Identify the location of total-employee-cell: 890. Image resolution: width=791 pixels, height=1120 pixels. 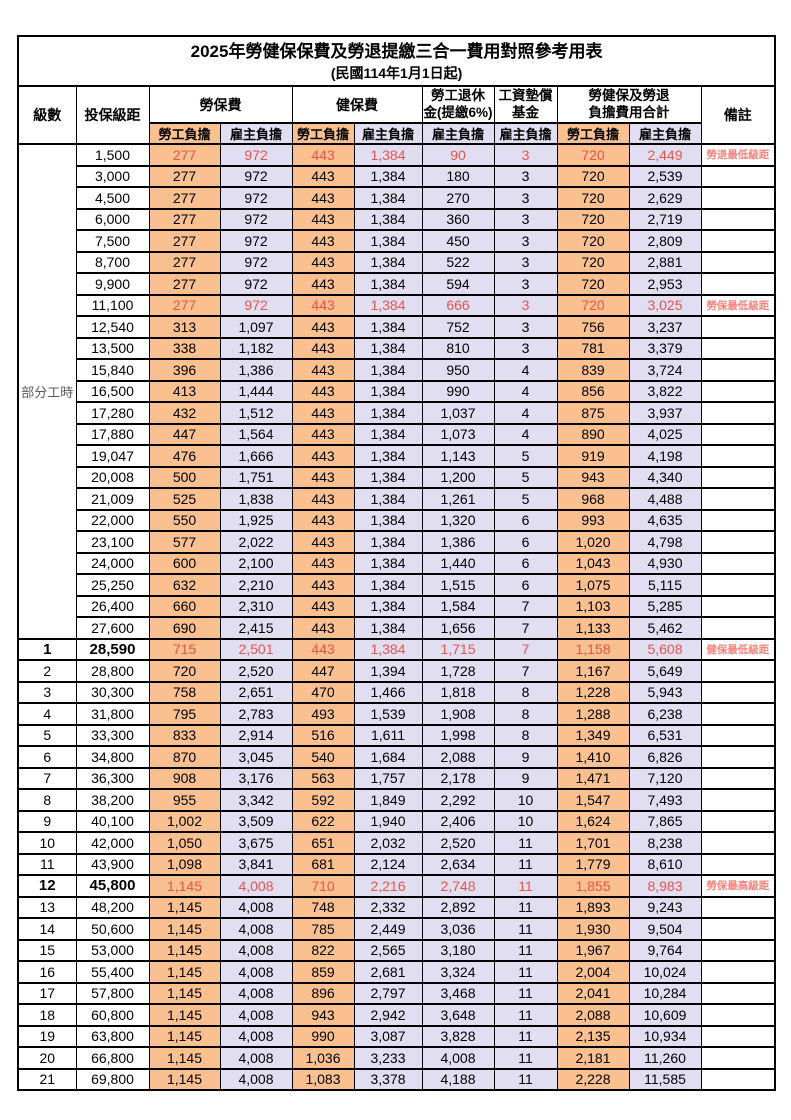
(593, 434).